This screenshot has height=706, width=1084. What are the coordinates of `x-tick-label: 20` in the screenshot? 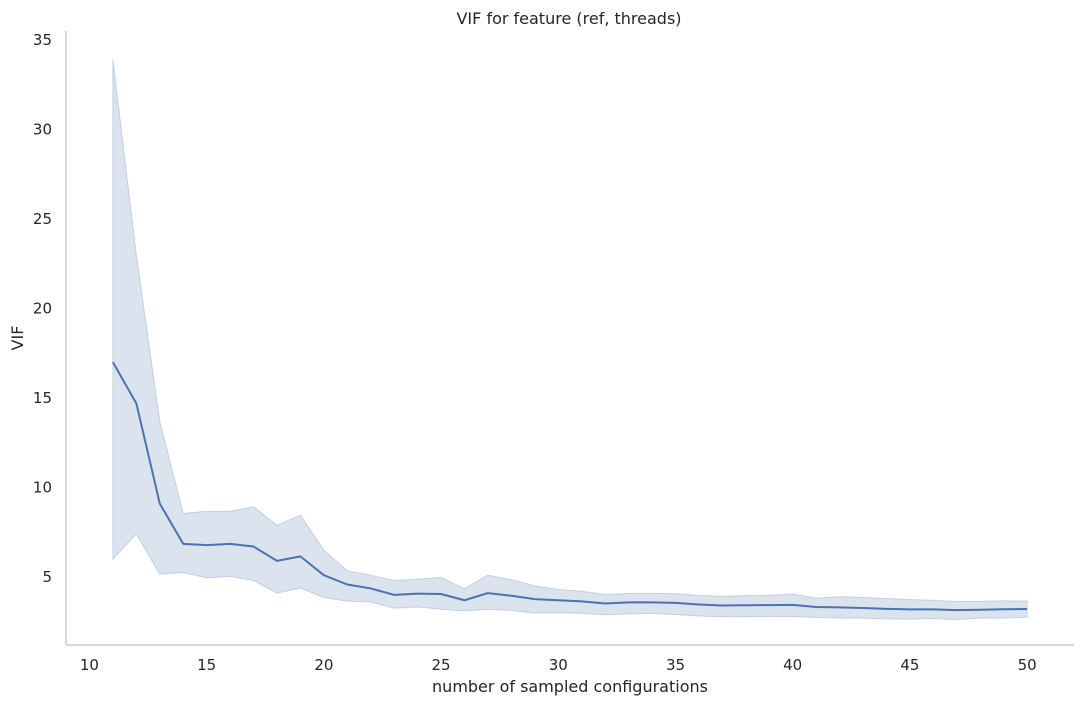 It's located at (323, 665).